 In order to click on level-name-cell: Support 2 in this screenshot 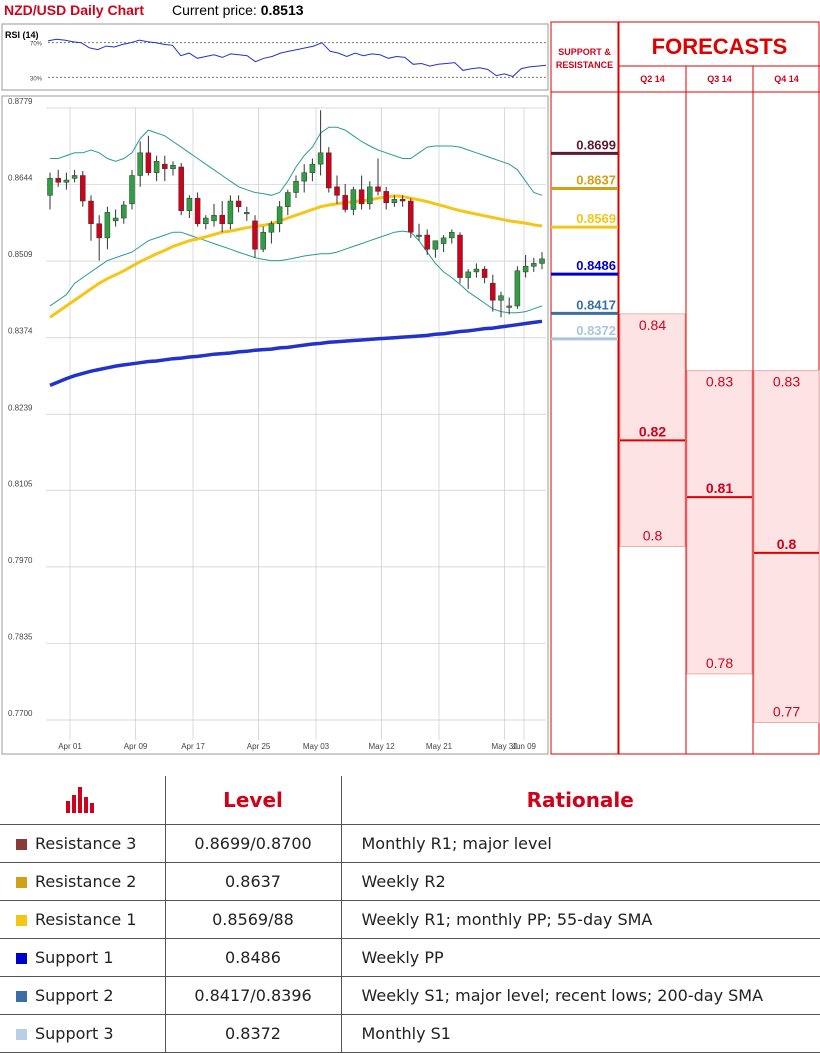, I will do `click(83, 995)`.